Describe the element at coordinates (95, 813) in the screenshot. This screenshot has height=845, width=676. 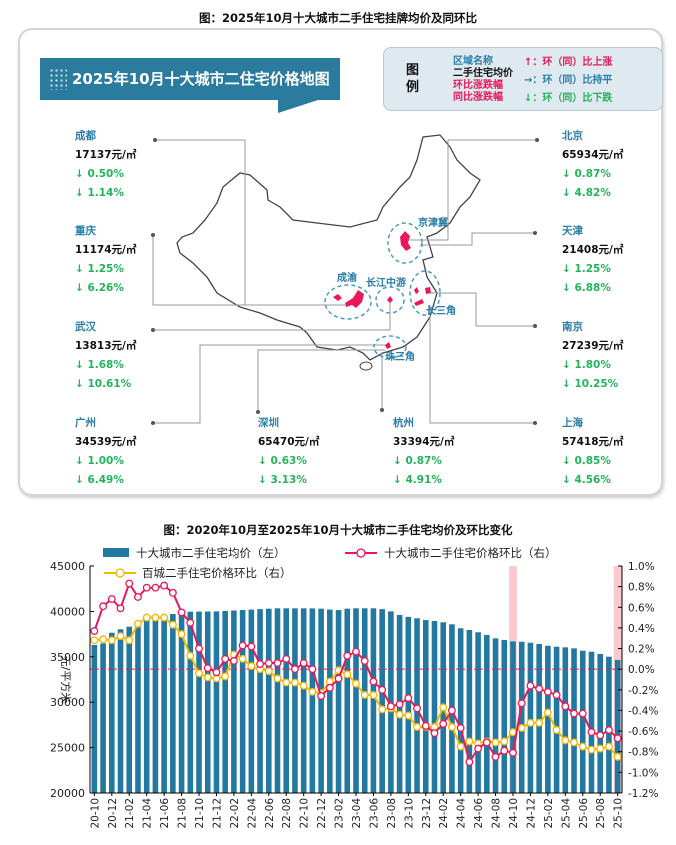
I see `x-tick-label: 20-10` at that location.